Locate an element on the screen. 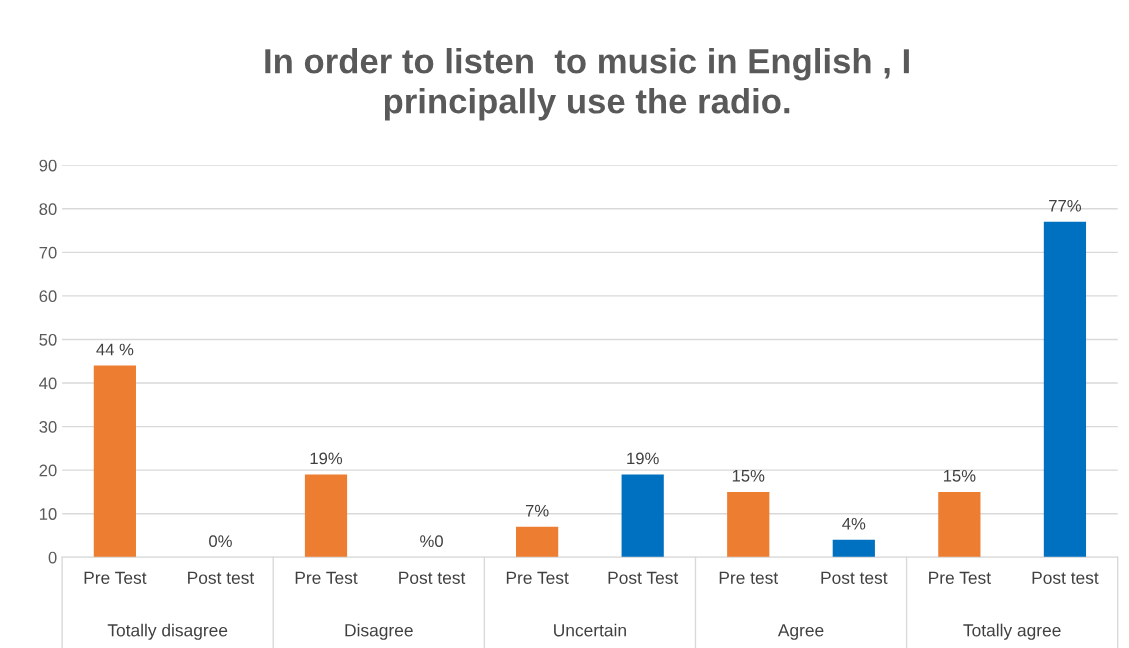 The width and height of the screenshot is (1129, 648). data-label: 44 % is located at coordinates (115, 349).